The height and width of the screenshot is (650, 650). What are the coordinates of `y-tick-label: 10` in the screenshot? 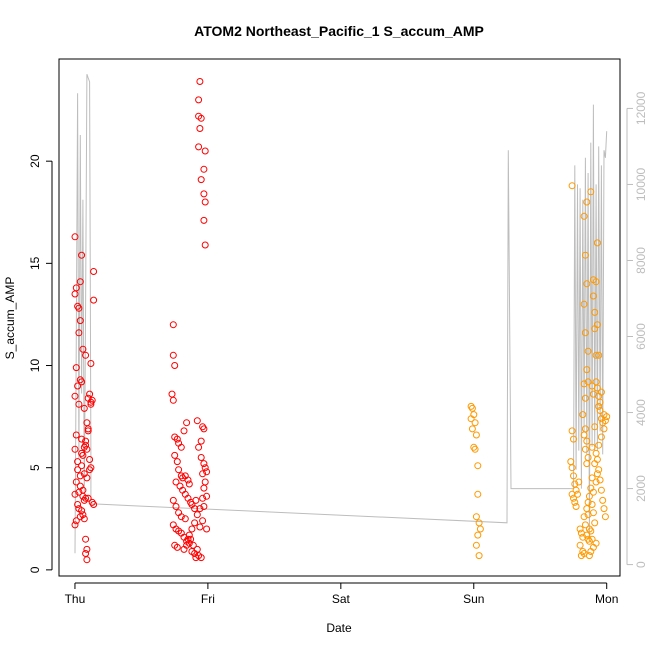 It's located at (35, 366).